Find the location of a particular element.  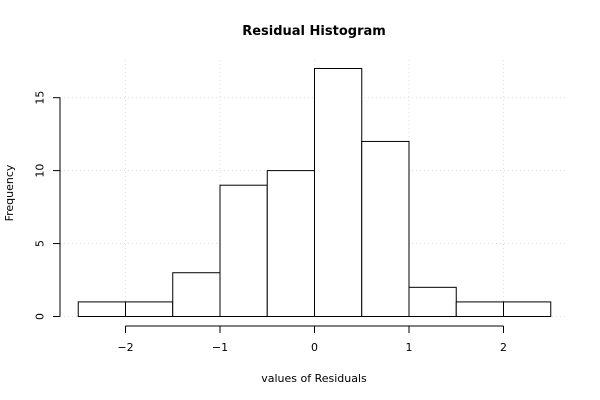

y-tick-label: 5 is located at coordinates (40, 243).